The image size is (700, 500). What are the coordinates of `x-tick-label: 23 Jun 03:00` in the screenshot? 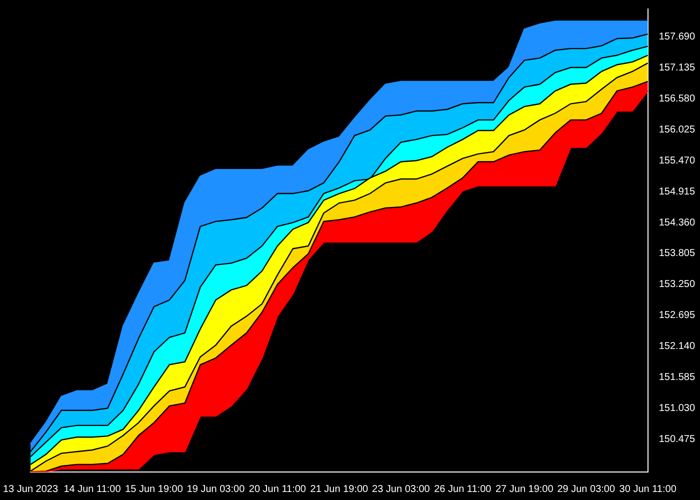 It's located at (401, 489).